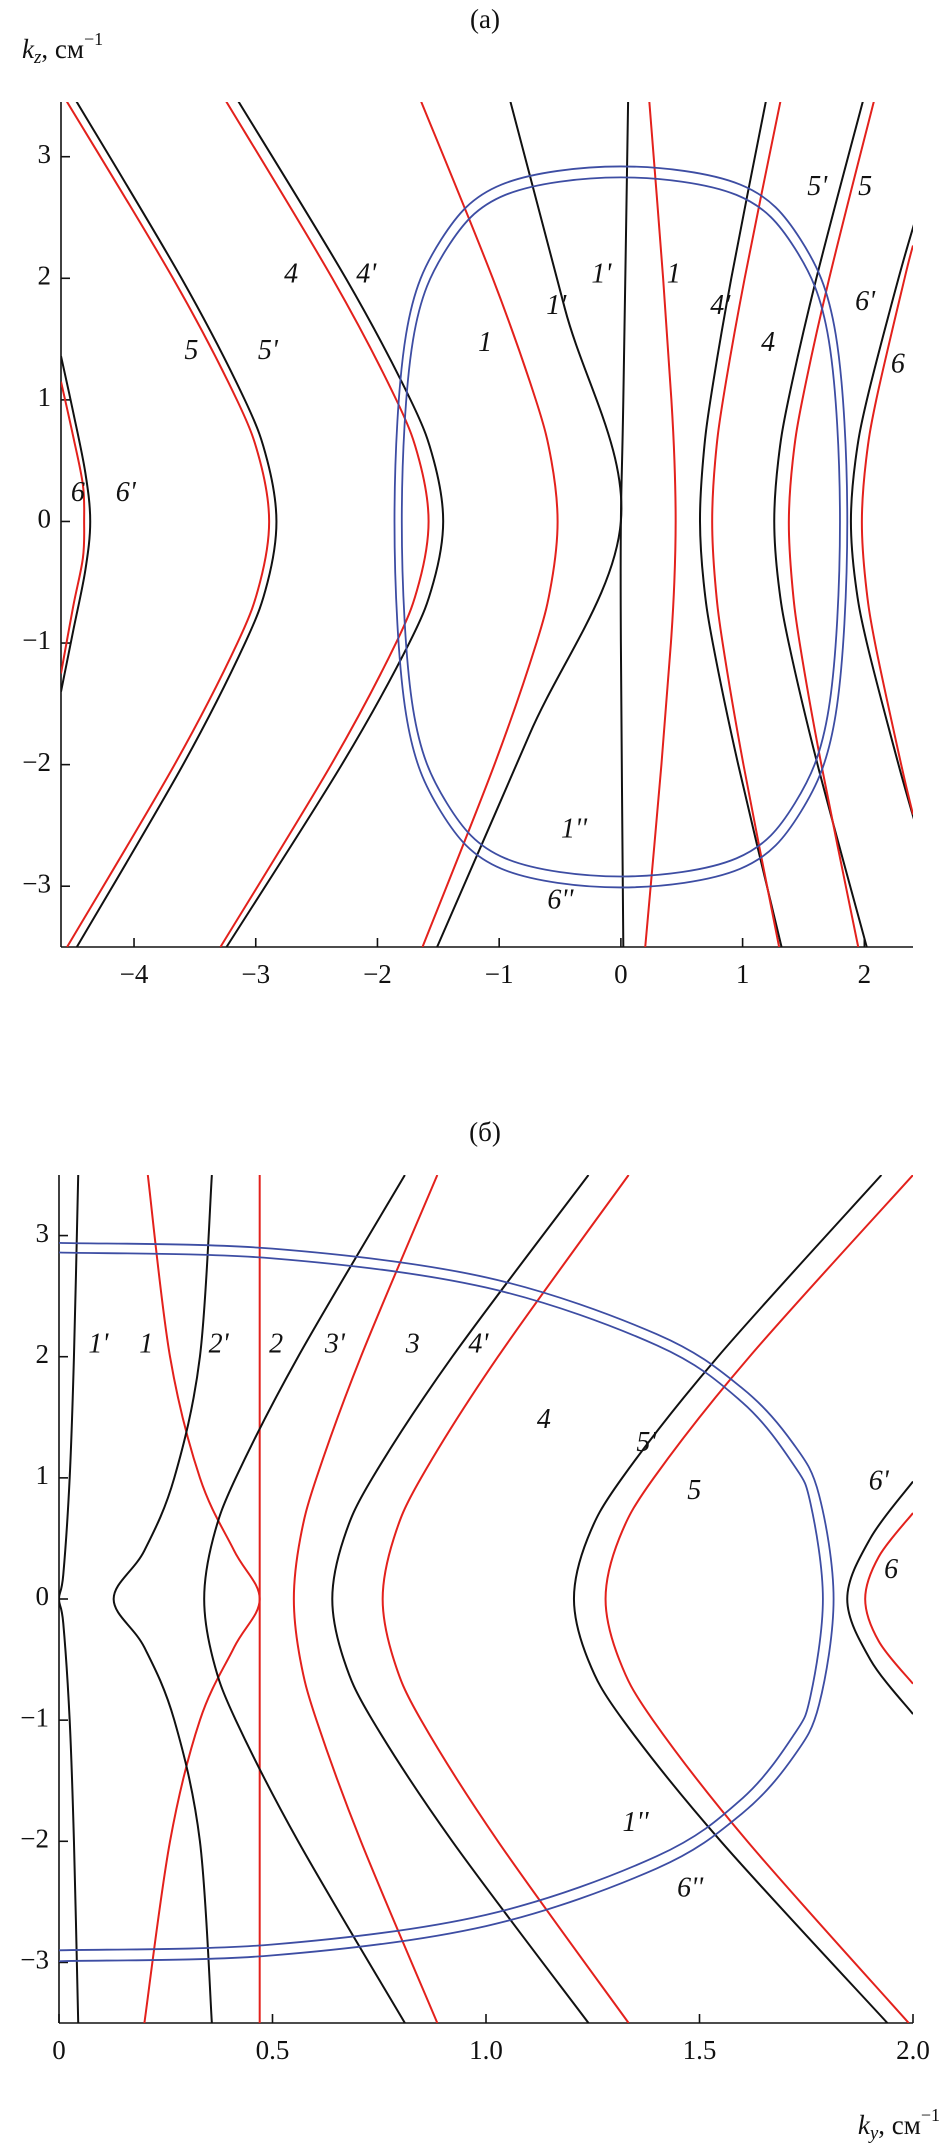 The width and height of the screenshot is (943, 2149). I want to click on x-tick-label: 1, so click(743, 974).